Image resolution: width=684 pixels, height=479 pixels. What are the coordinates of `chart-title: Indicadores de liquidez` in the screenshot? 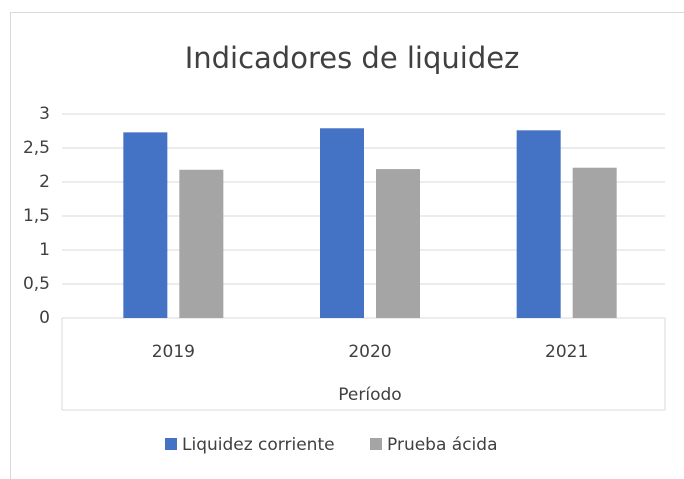 It's located at (352, 58).